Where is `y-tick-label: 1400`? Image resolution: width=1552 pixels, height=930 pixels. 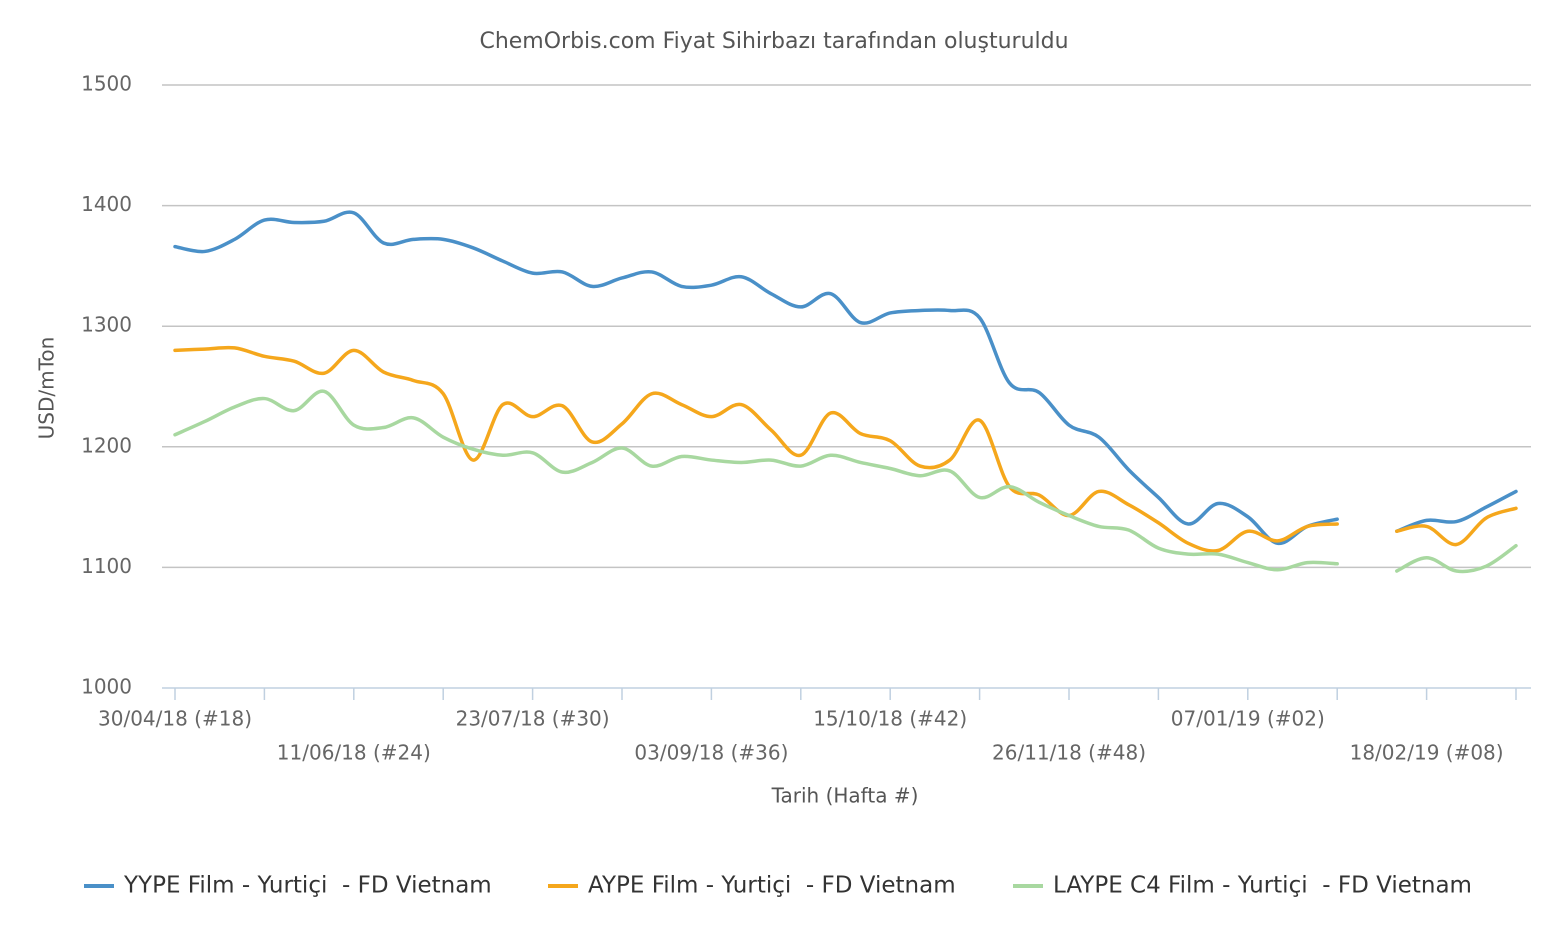
y-tick-label: 1400 is located at coordinates (106, 204).